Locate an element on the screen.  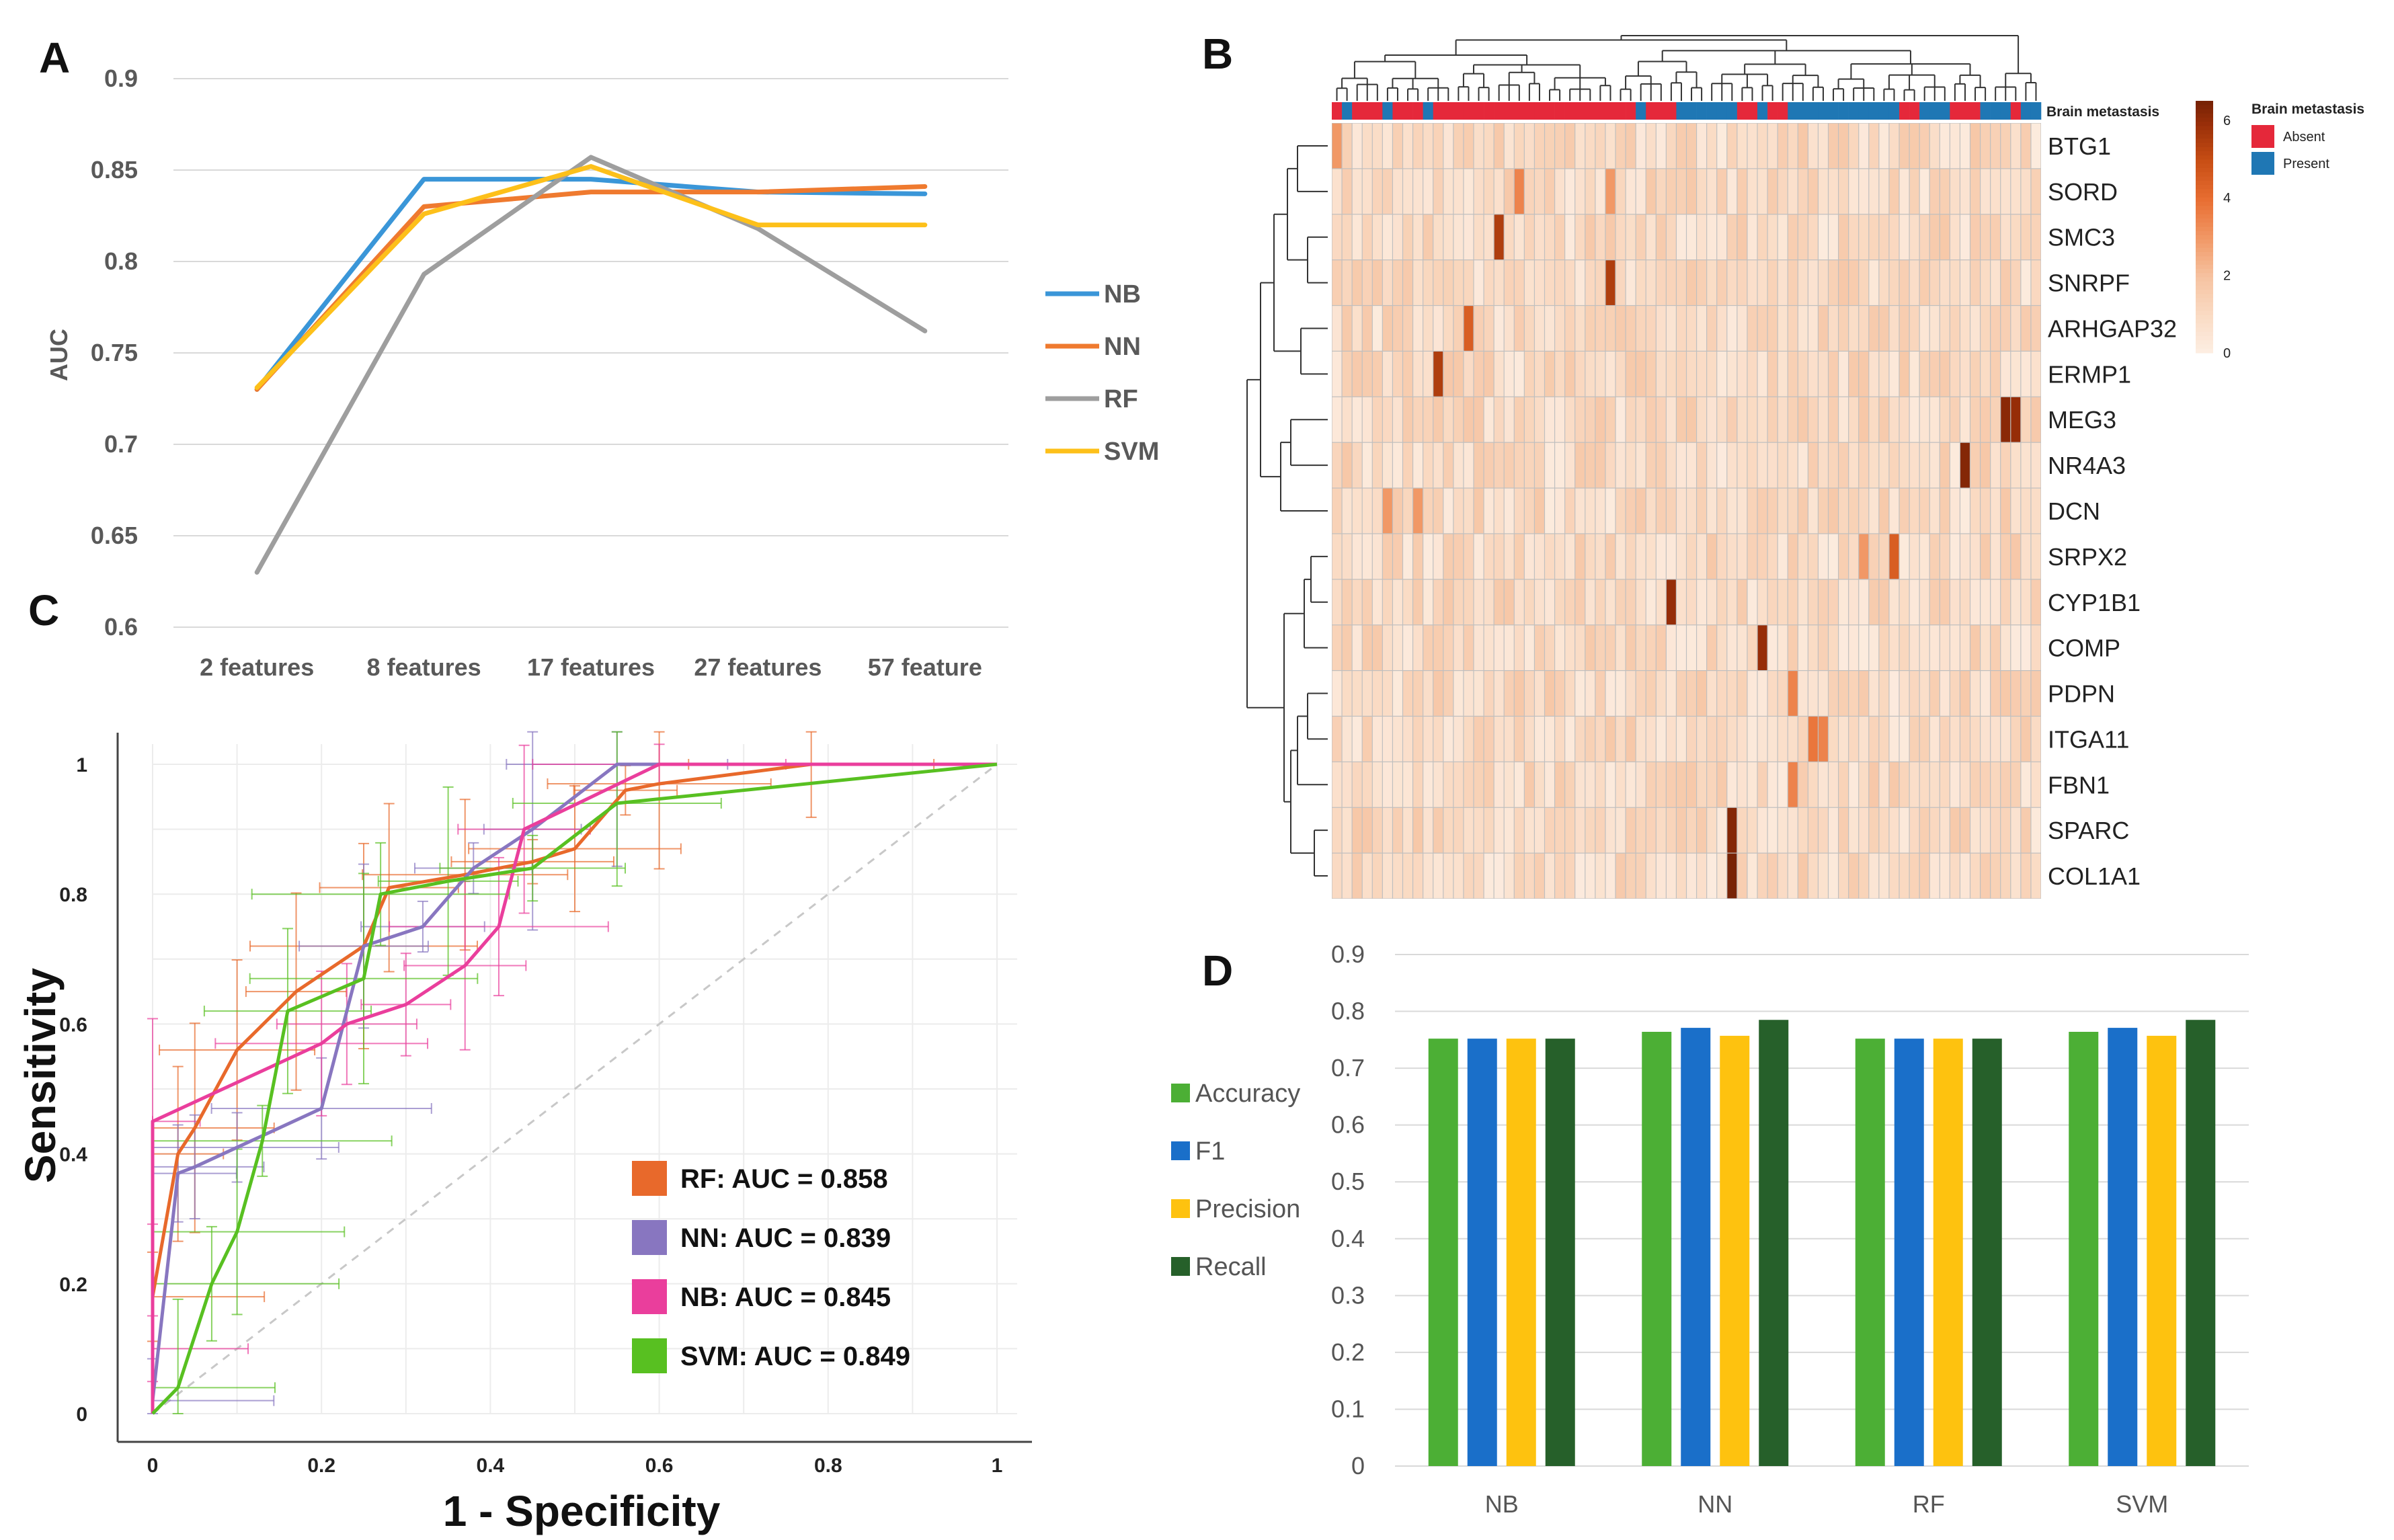
panel-a-gridlines is located at coordinates (590, 353).